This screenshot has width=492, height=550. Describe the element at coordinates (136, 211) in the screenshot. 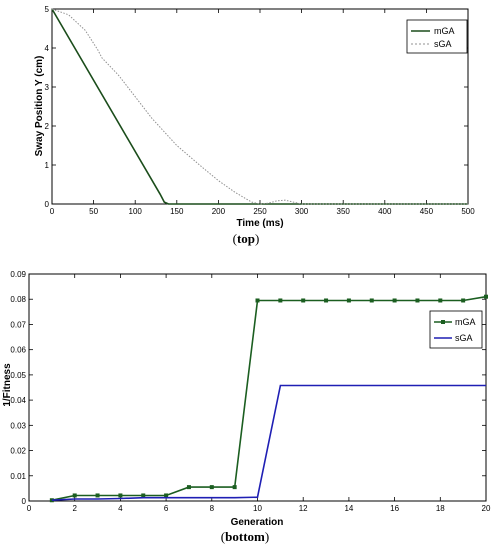

I see `top-x-tick-label: 100` at that location.